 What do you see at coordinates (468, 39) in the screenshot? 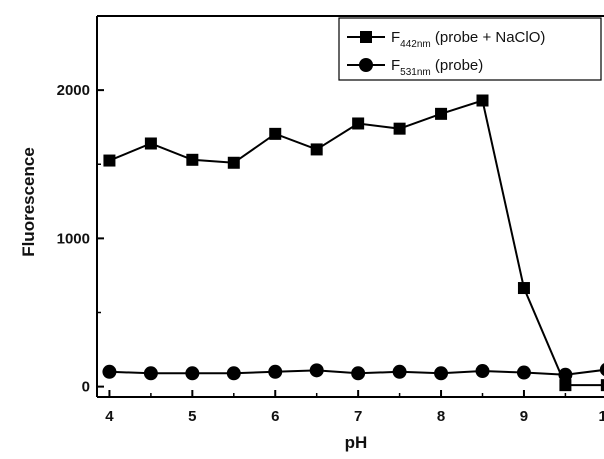
I see `legend-label: F442nm (probe + NaClO)` at bounding box center [468, 39].